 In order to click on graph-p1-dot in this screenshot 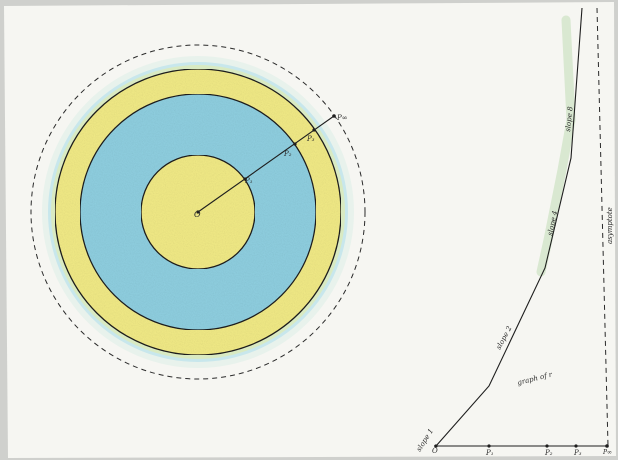, I will do `click(488, 445)`.